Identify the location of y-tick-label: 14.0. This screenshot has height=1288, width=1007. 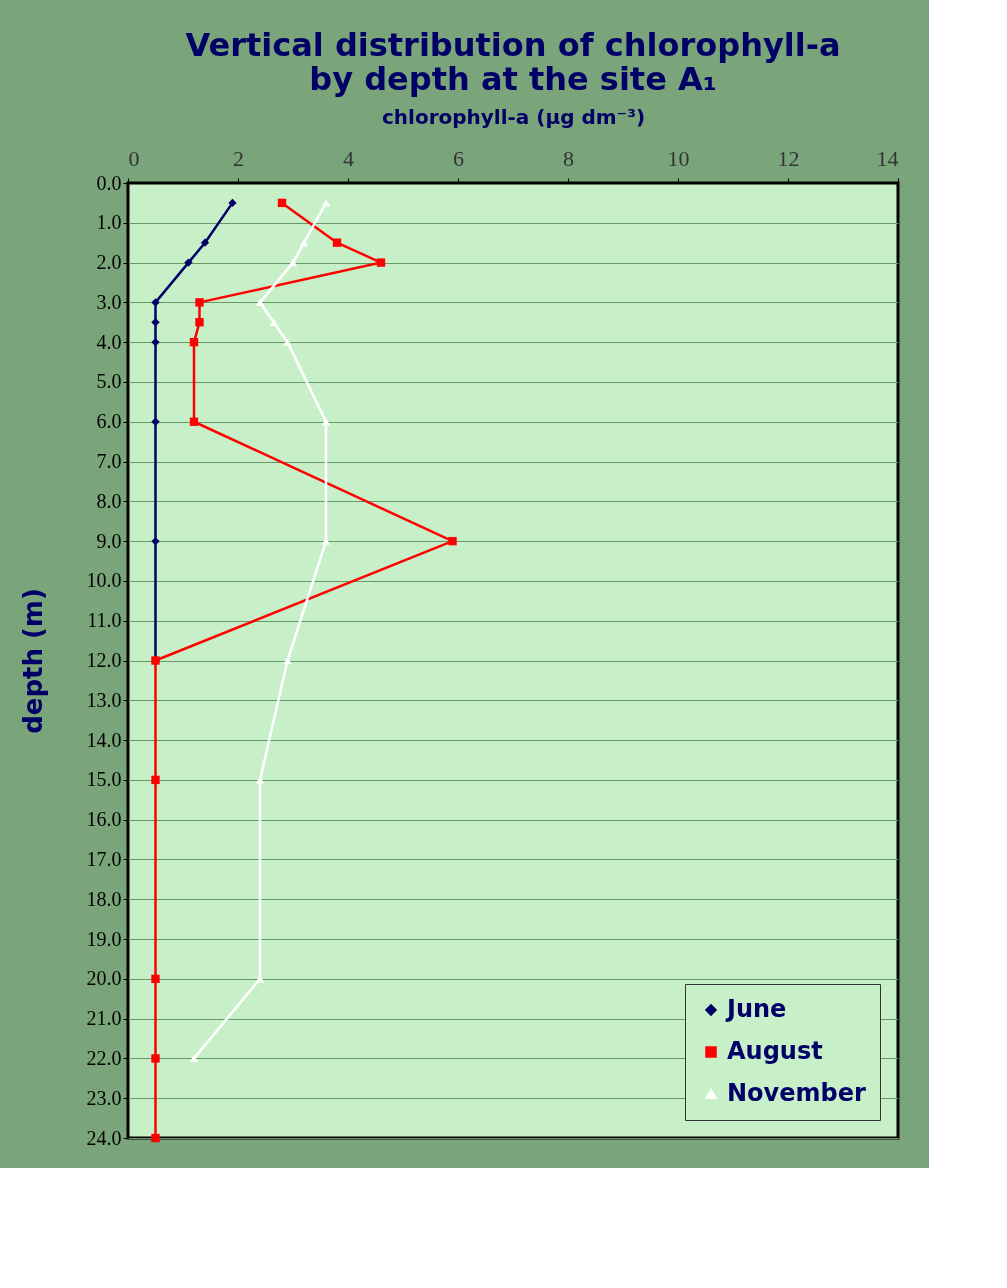
(104, 739).